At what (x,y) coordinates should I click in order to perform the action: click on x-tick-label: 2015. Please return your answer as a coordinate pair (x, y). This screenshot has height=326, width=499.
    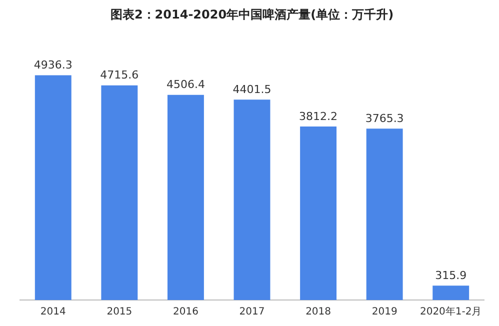
    Looking at the image, I should click on (119, 312).